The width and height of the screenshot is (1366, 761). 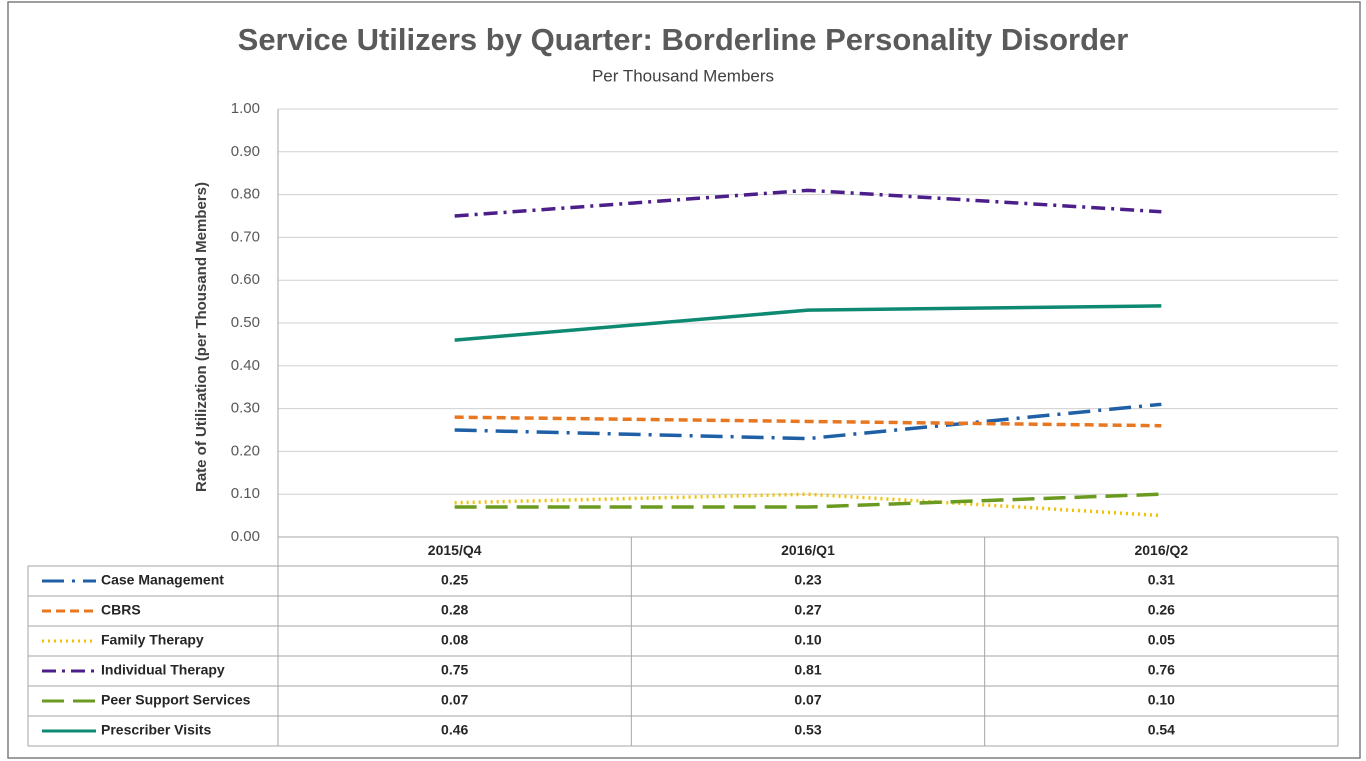 I want to click on table-value: 0.54, so click(x=1161, y=730).